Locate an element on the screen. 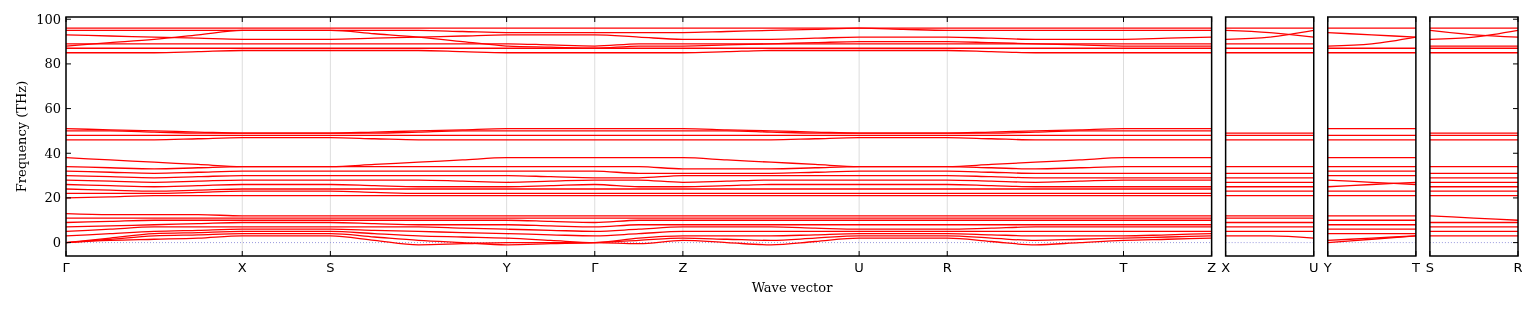  y-tick-label: 40 is located at coordinates (52, 153).